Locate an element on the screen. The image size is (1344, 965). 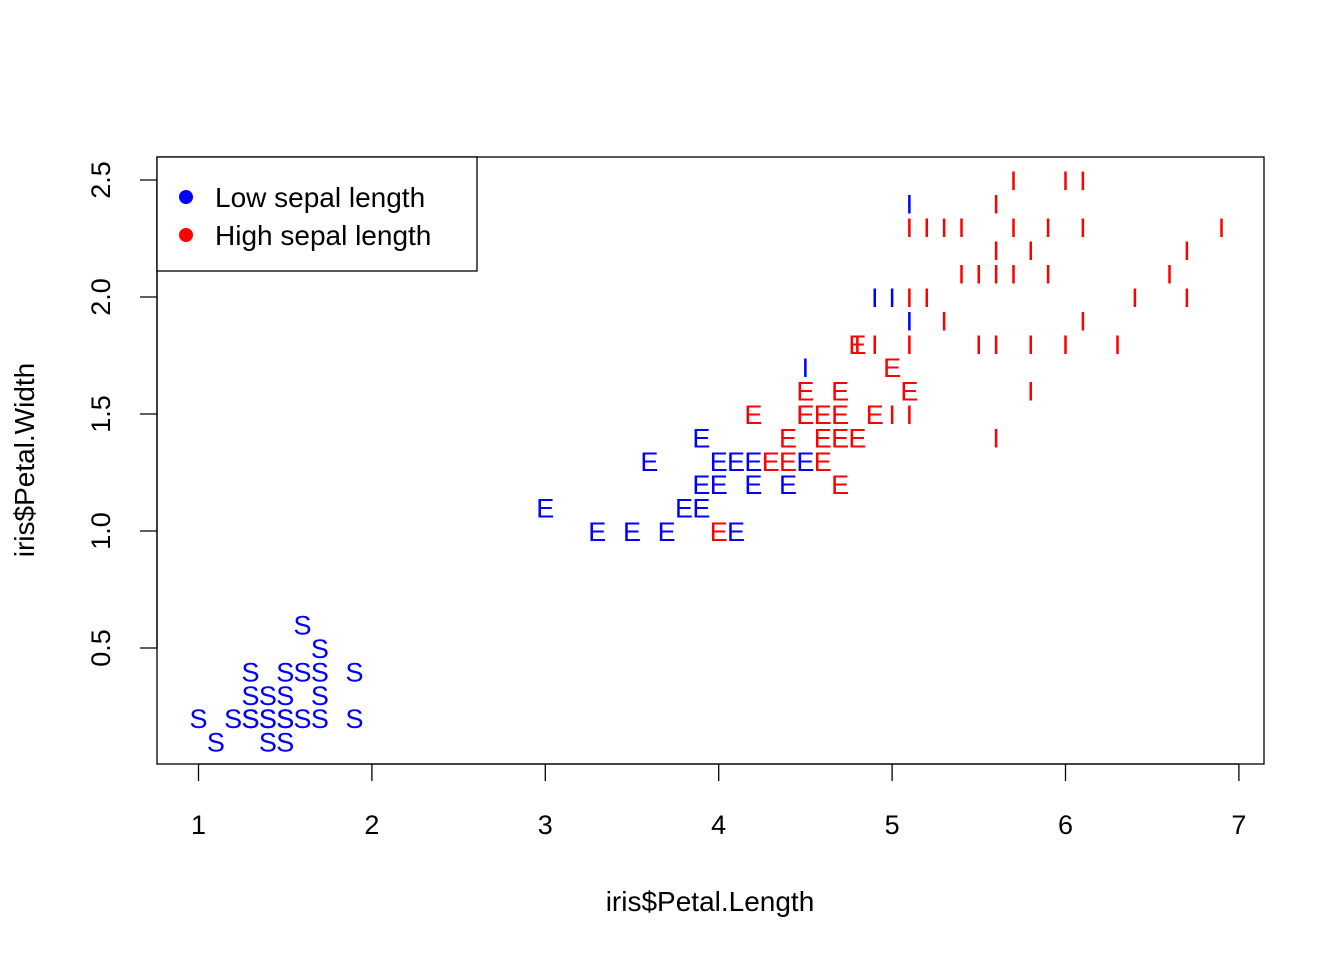
x-axis-title: iris$Petal.Length is located at coordinates (710, 901).